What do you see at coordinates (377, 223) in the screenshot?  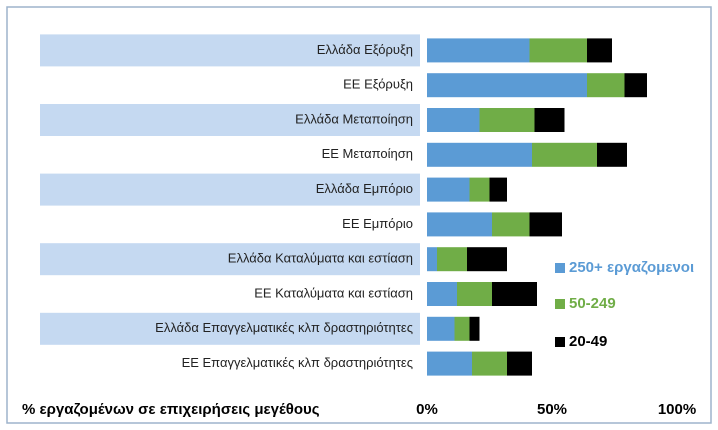 I see `y-tick-label: ΕΕ Εμπόριο` at bounding box center [377, 223].